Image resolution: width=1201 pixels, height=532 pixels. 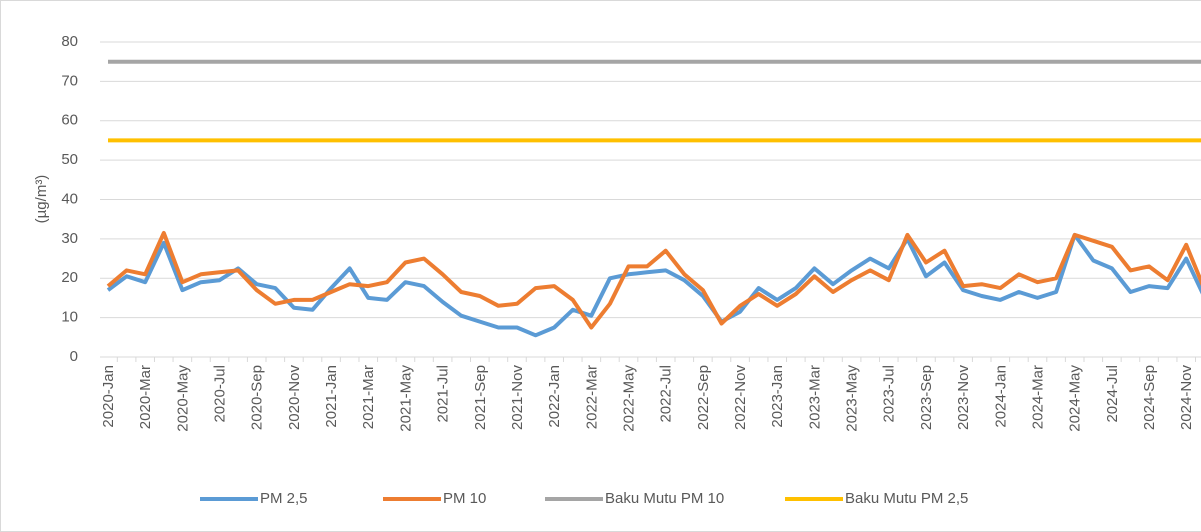 I want to click on x-tick-label: 2021-Jan, so click(x=331, y=396).